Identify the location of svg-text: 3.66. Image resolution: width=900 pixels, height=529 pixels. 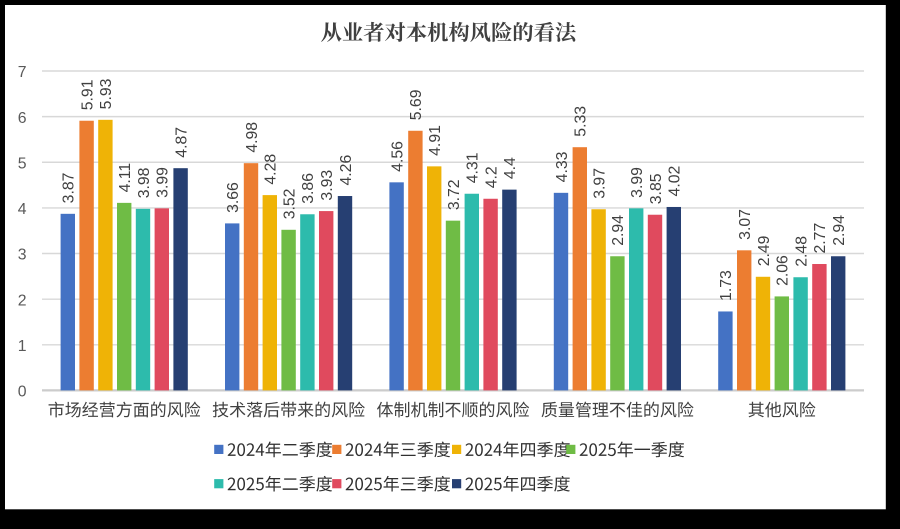
(233, 197).